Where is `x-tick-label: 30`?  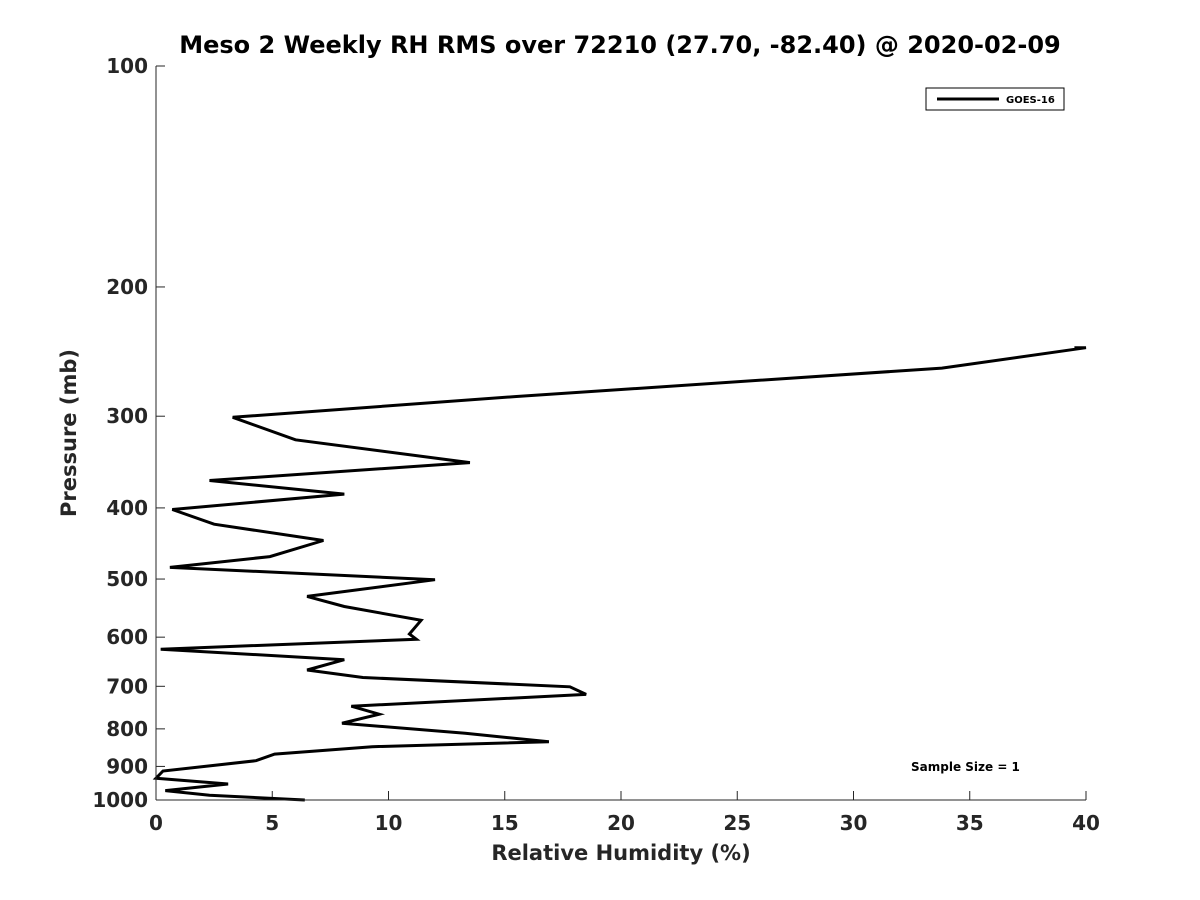 x-tick-label: 30 is located at coordinates (854, 823).